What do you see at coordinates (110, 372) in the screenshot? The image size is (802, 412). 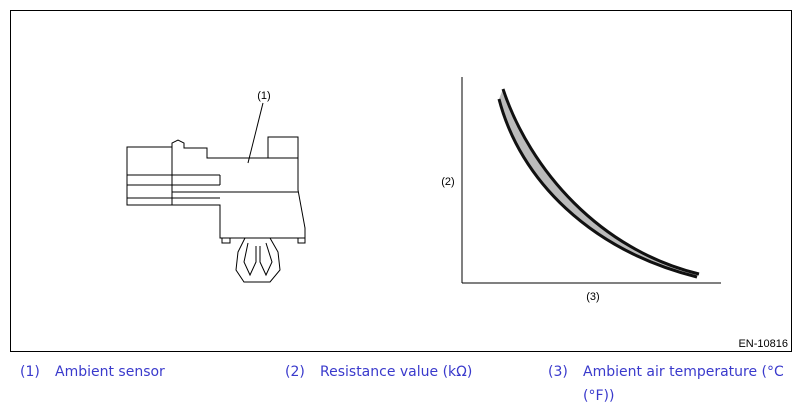 I see `legend-text: Ambient sensor` at bounding box center [110, 372].